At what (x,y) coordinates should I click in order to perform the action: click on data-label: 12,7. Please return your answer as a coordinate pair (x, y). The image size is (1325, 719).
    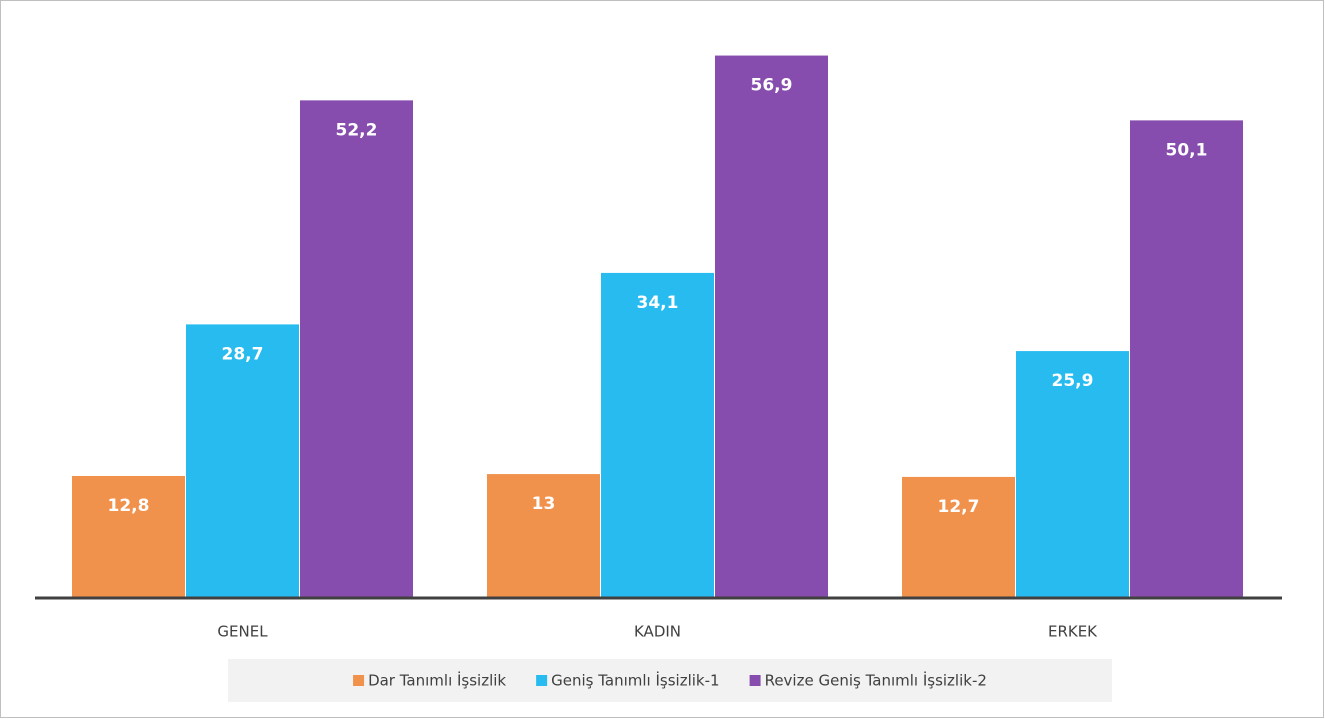
    Looking at the image, I should click on (959, 507).